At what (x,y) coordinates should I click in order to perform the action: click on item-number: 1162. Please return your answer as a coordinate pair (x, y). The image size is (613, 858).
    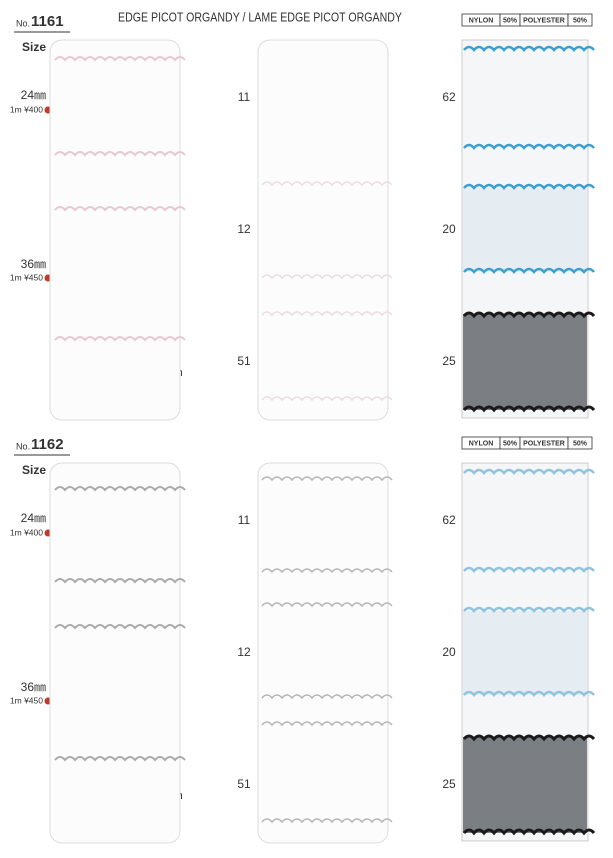
    Looking at the image, I should click on (47, 444).